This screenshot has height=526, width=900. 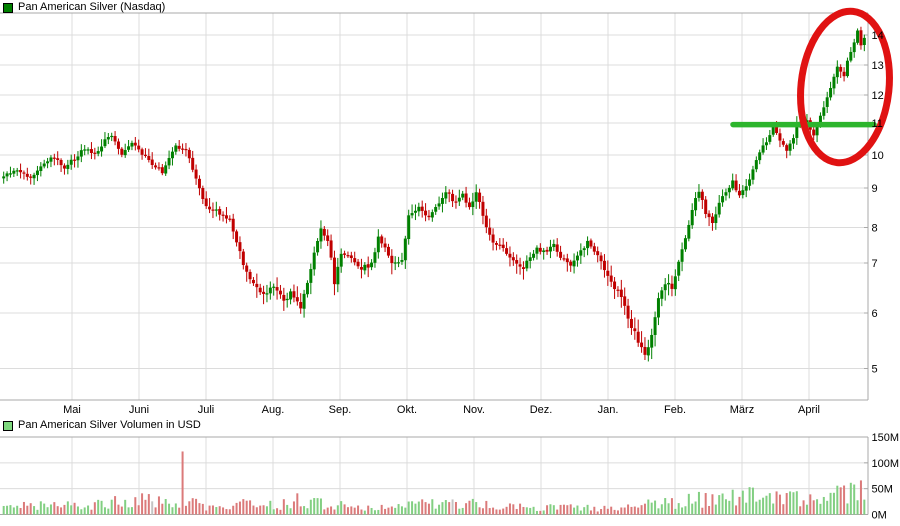 What do you see at coordinates (882, 490) in the screenshot?
I see `axis-label: 50M` at bounding box center [882, 490].